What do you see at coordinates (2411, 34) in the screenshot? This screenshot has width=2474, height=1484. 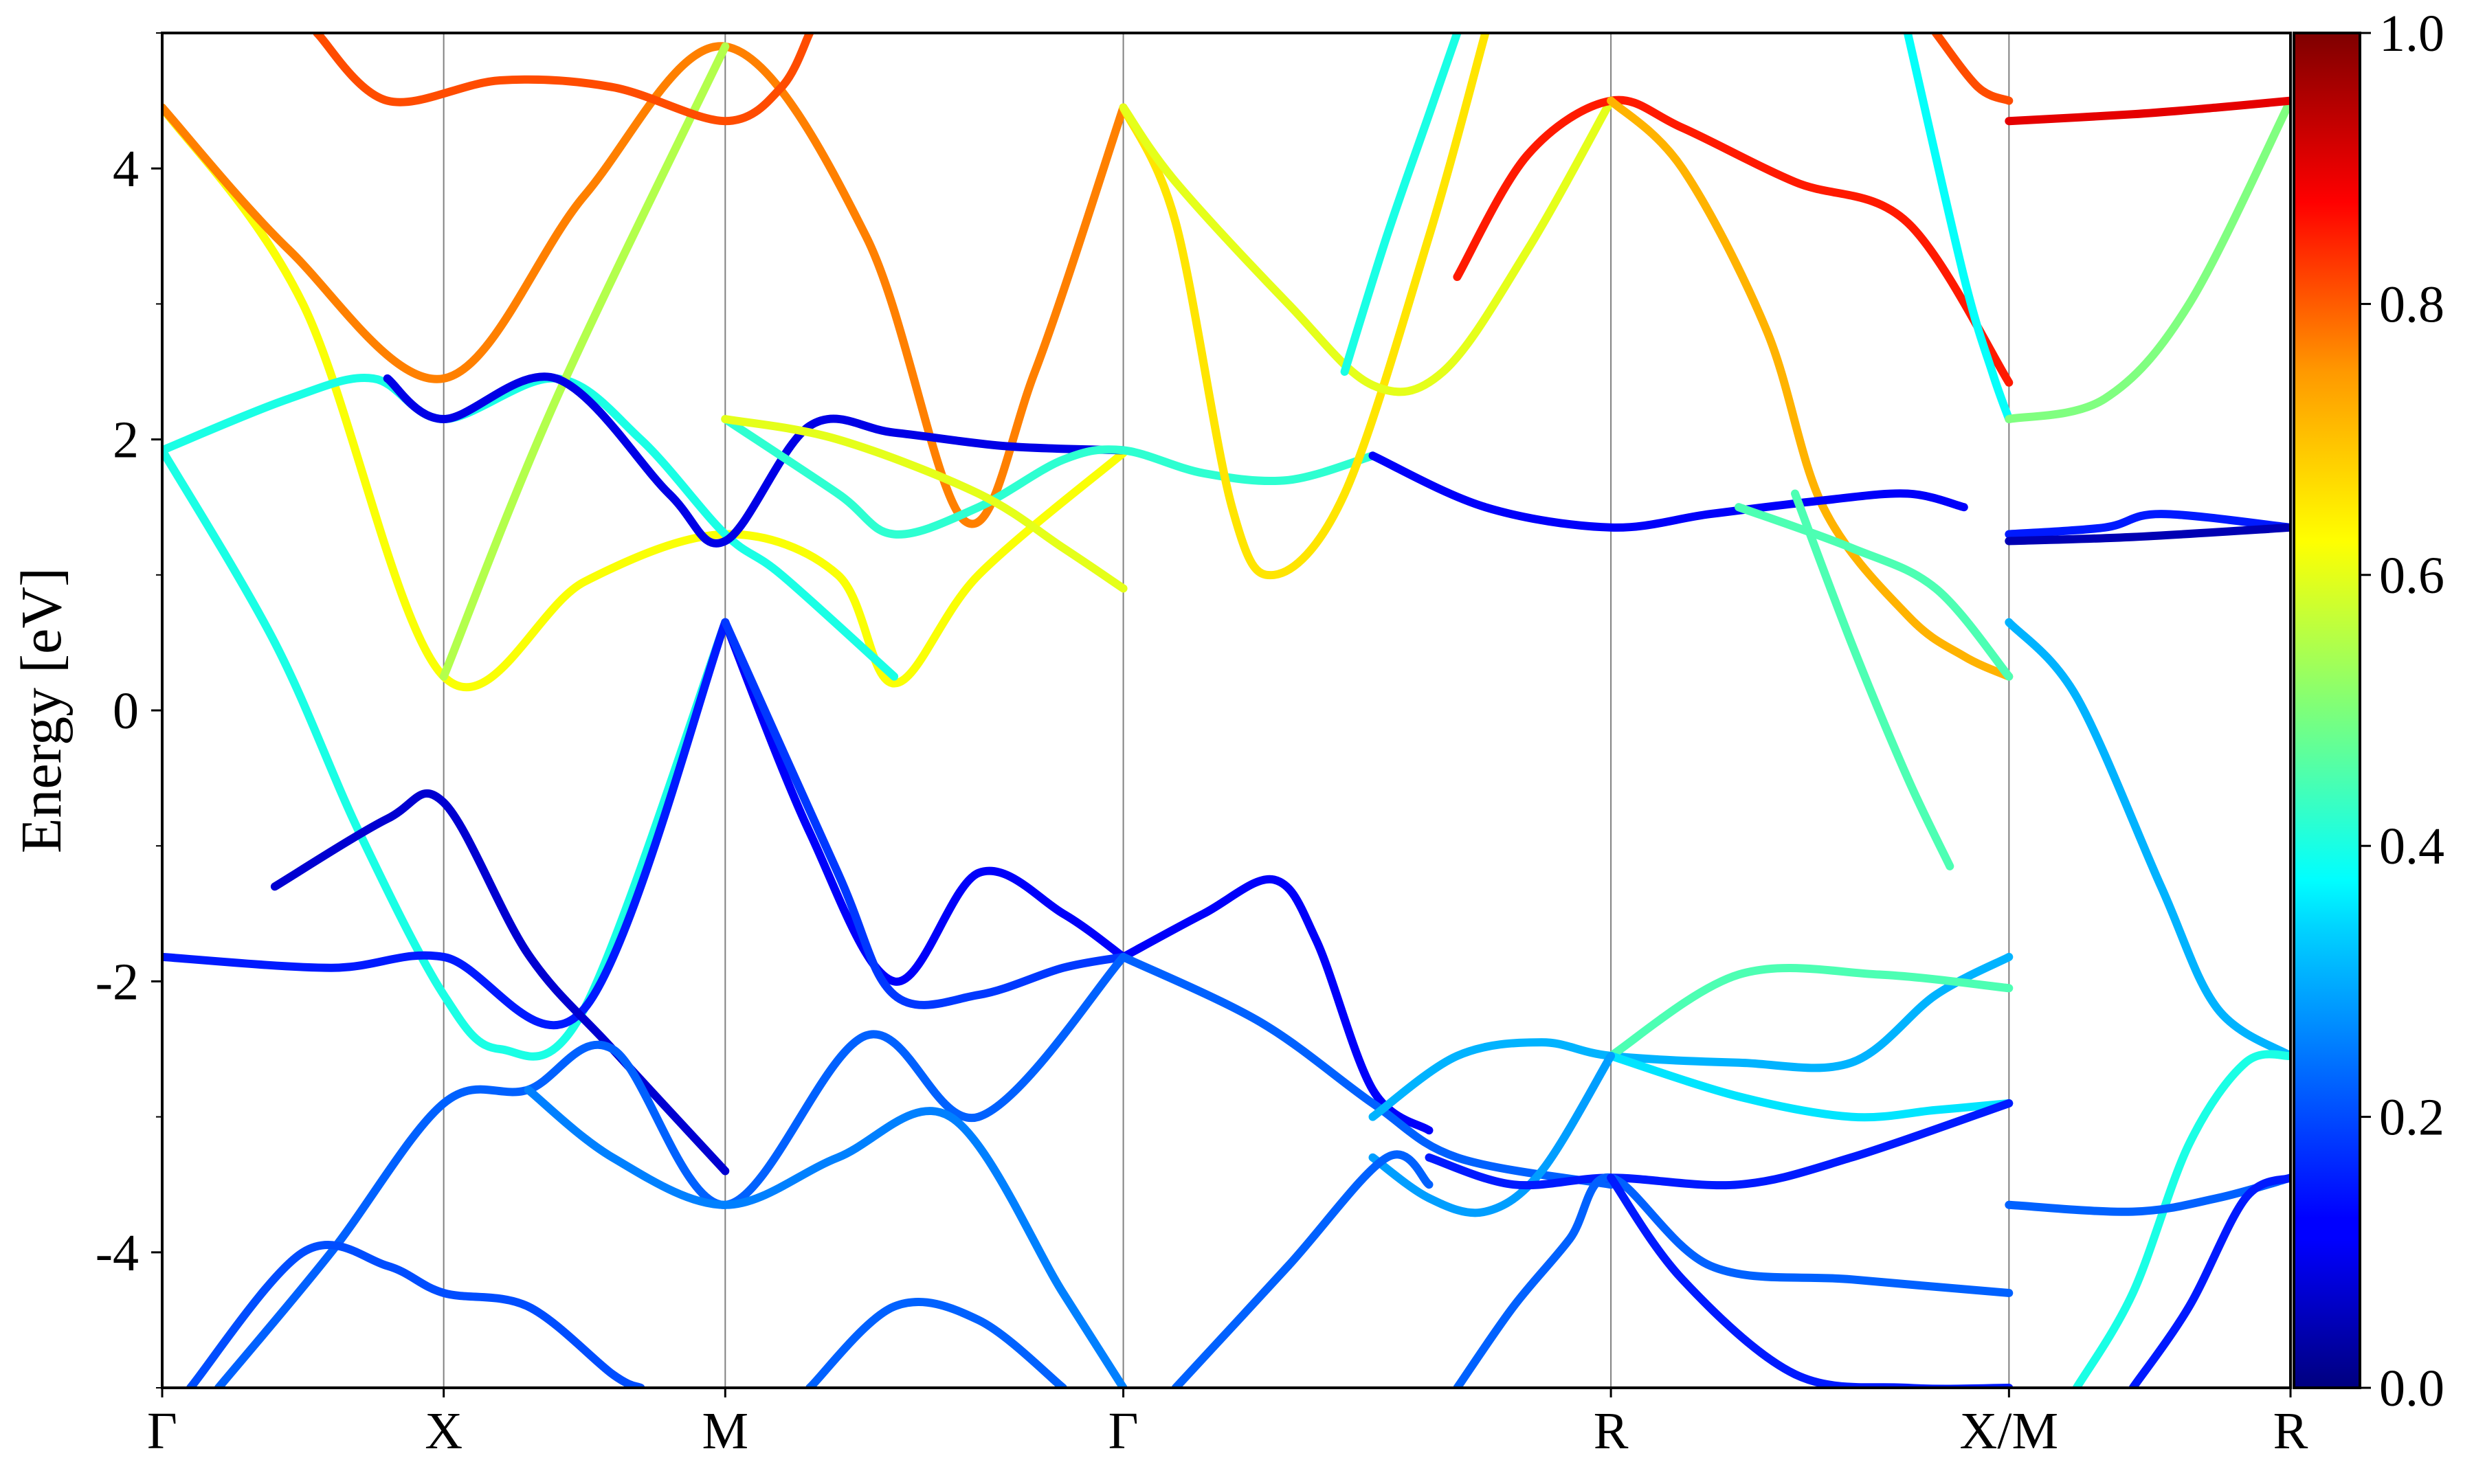 I see `colorbar-tick-label: 1.0` at bounding box center [2411, 34].